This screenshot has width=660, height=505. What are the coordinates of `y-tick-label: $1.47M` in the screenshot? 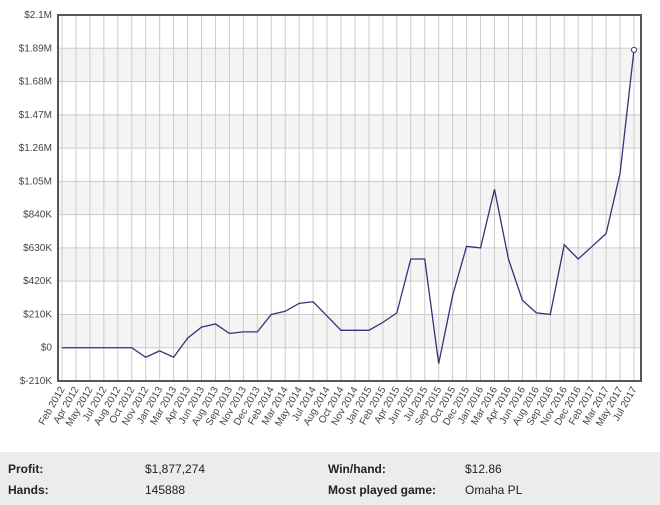 It's located at (35, 115).